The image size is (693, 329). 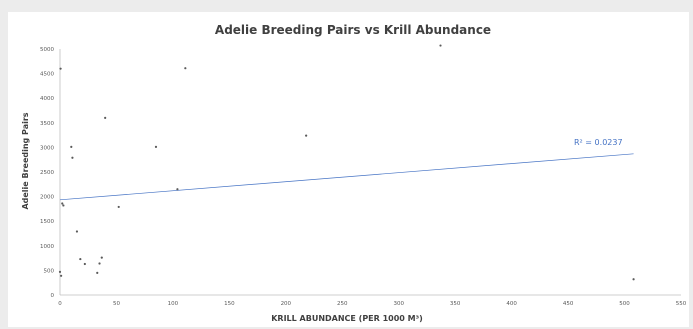 I want to click on x-tick-label: 450, so click(x=568, y=304).